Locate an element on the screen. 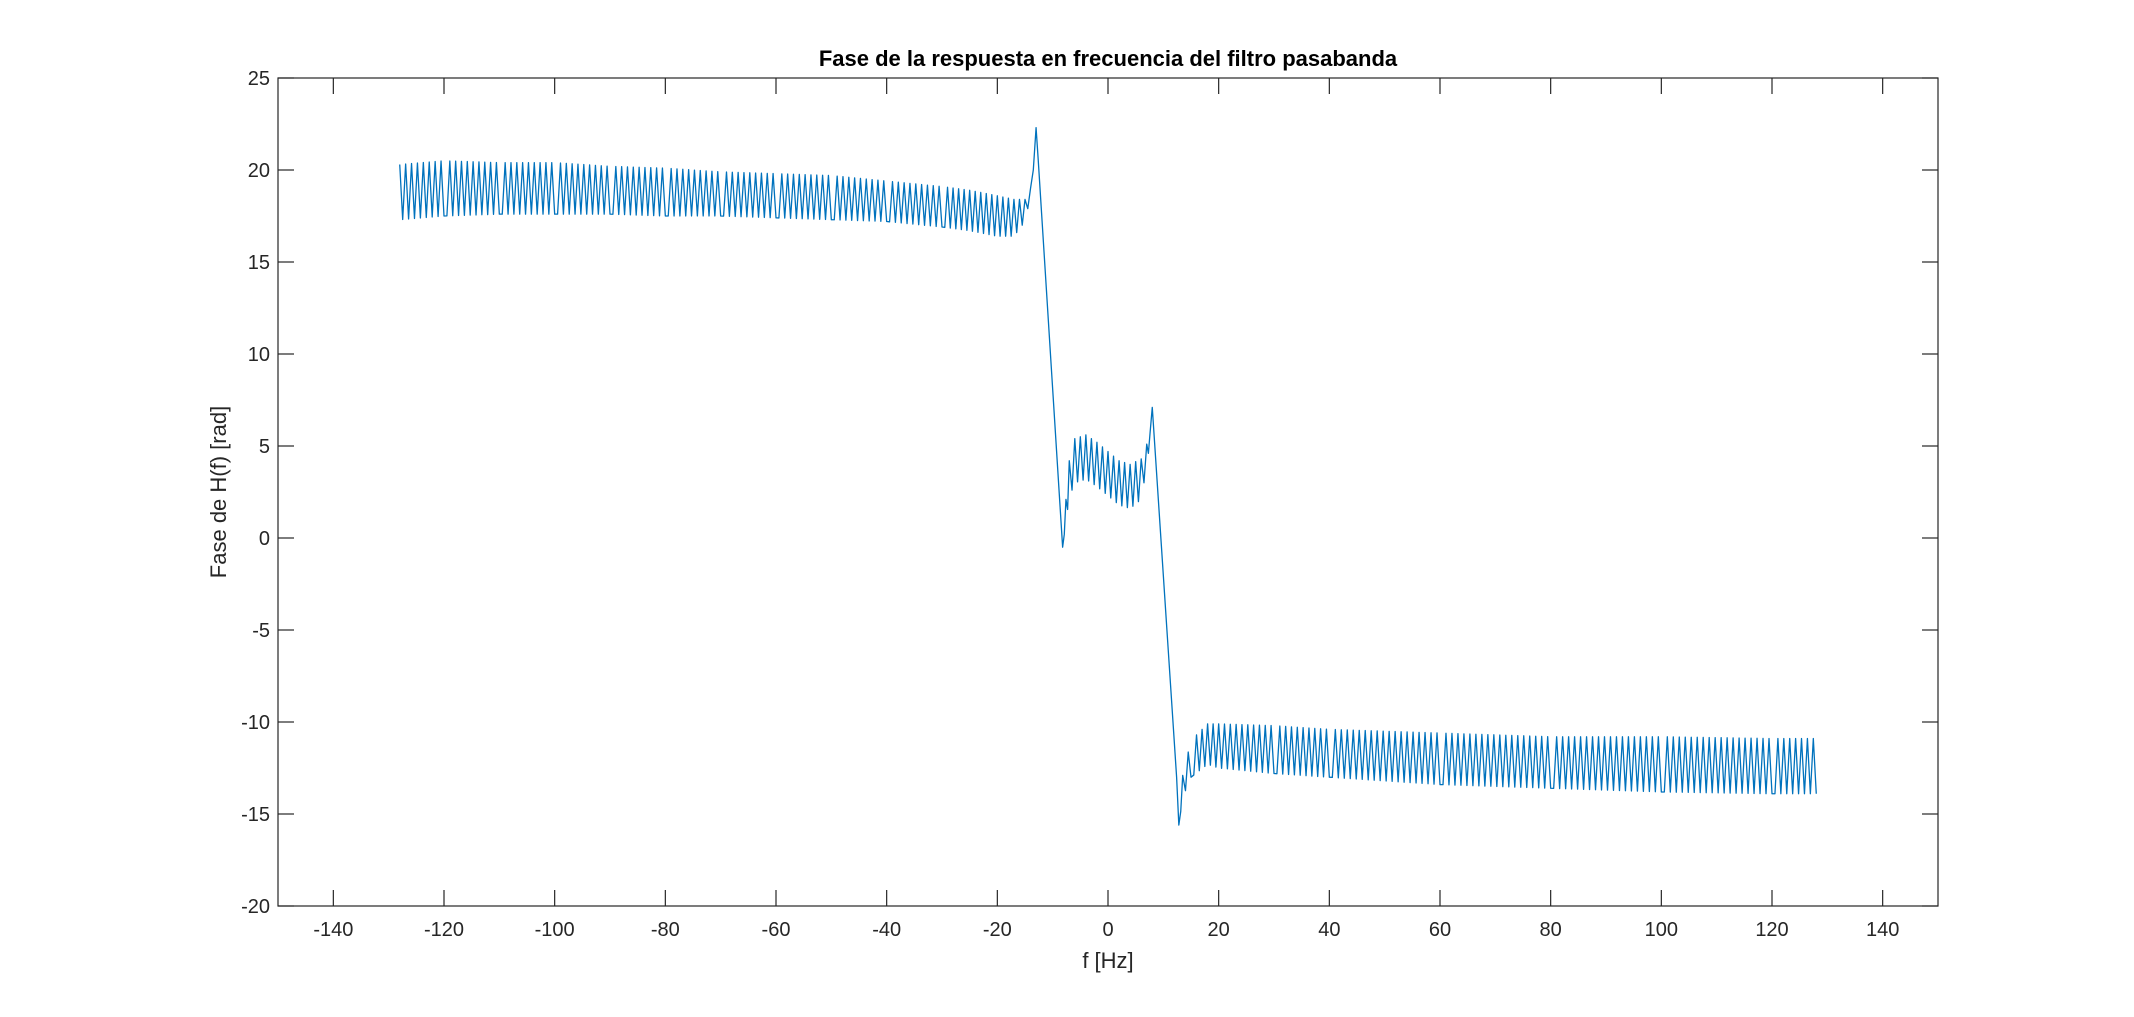 The height and width of the screenshot is (1017, 2134). y-tick-label: 25 is located at coordinates (259, 79).